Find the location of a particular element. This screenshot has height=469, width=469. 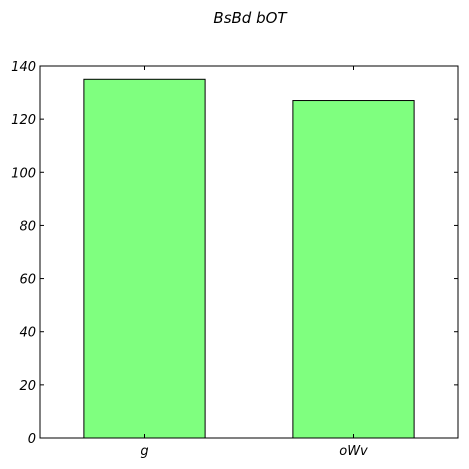

y-tick-label: 60 is located at coordinates (27, 280).